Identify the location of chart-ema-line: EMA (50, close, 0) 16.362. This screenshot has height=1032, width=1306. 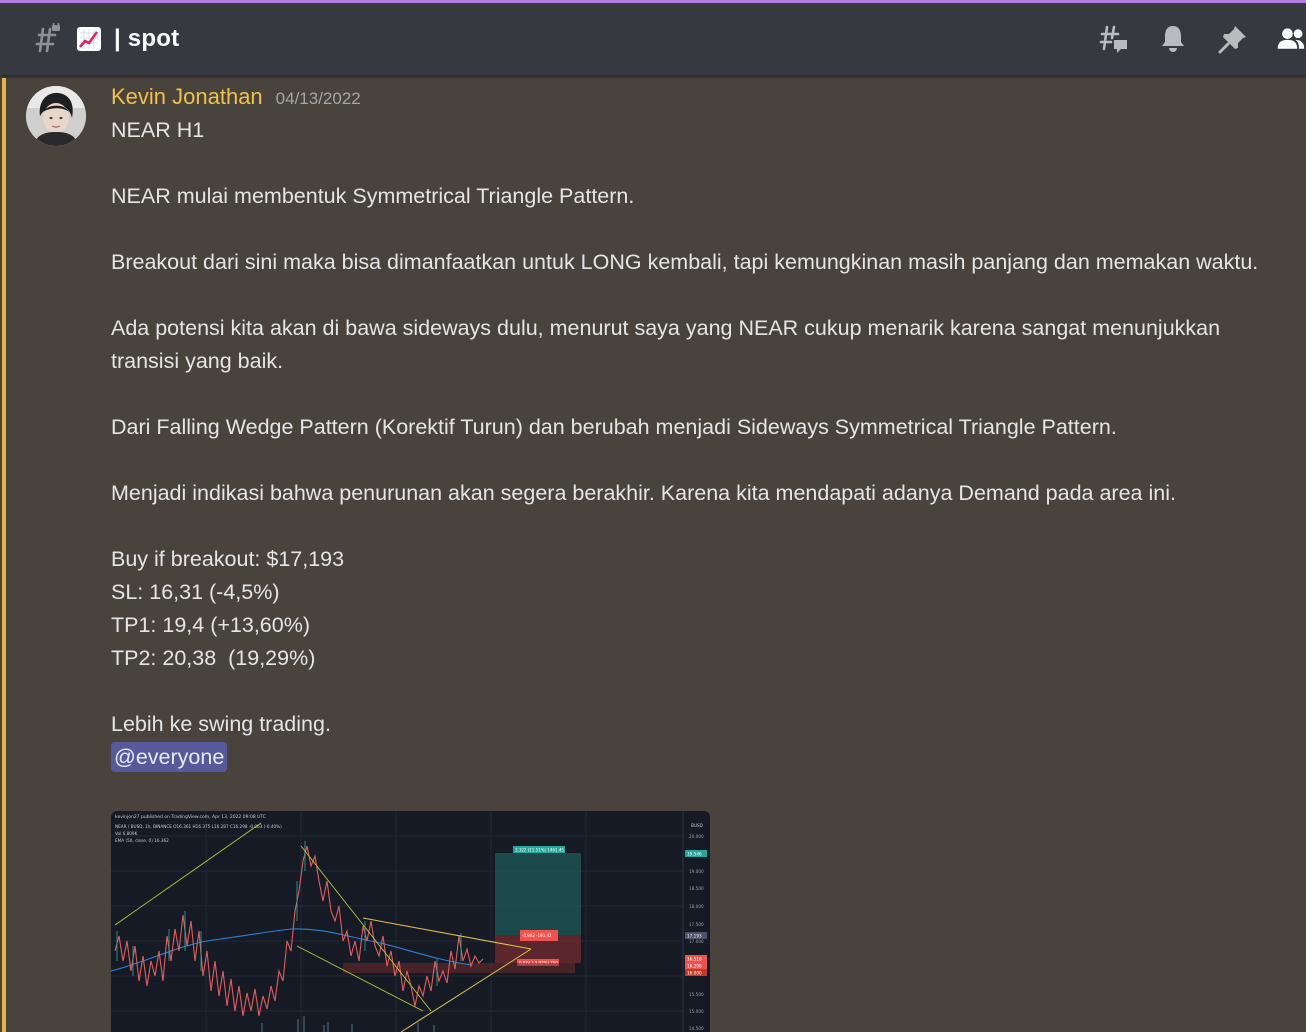
(142, 840).